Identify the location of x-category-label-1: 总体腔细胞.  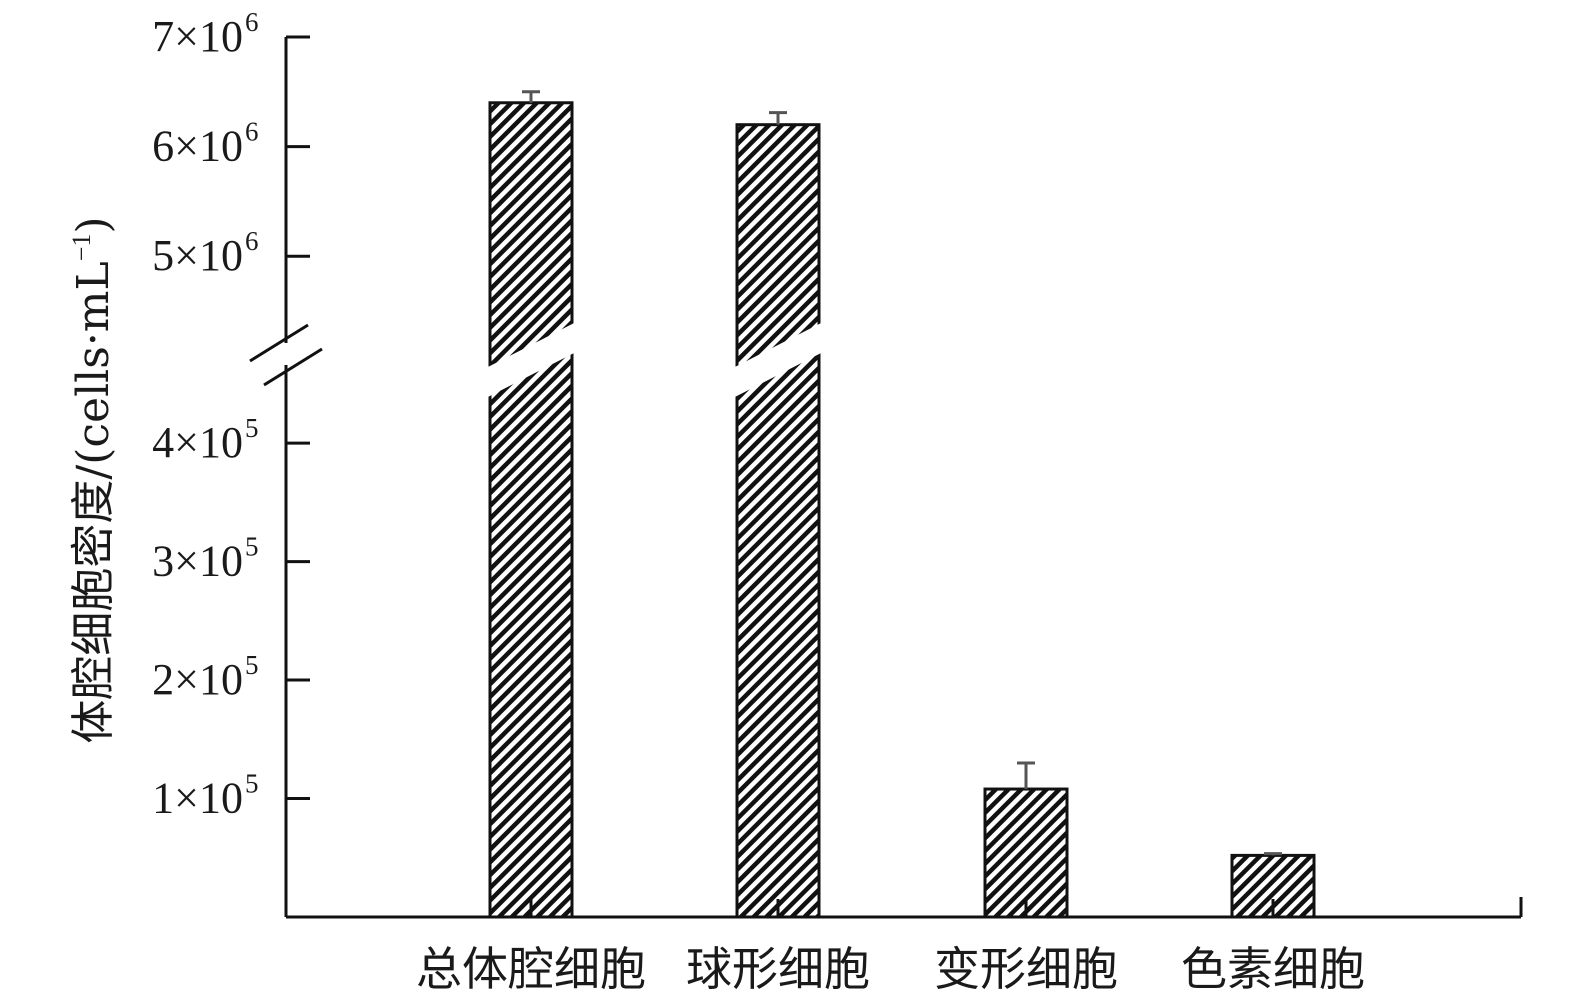
(531, 969).